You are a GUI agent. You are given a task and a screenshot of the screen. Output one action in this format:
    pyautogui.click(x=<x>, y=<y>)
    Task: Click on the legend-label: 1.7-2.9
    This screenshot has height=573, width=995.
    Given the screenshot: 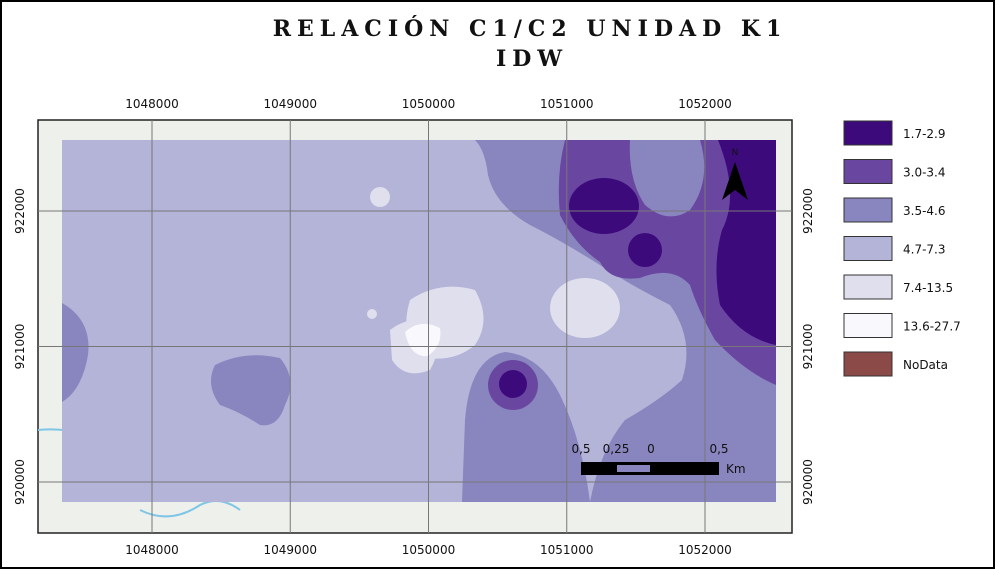 What is the action you would take?
    pyautogui.click(x=924, y=134)
    